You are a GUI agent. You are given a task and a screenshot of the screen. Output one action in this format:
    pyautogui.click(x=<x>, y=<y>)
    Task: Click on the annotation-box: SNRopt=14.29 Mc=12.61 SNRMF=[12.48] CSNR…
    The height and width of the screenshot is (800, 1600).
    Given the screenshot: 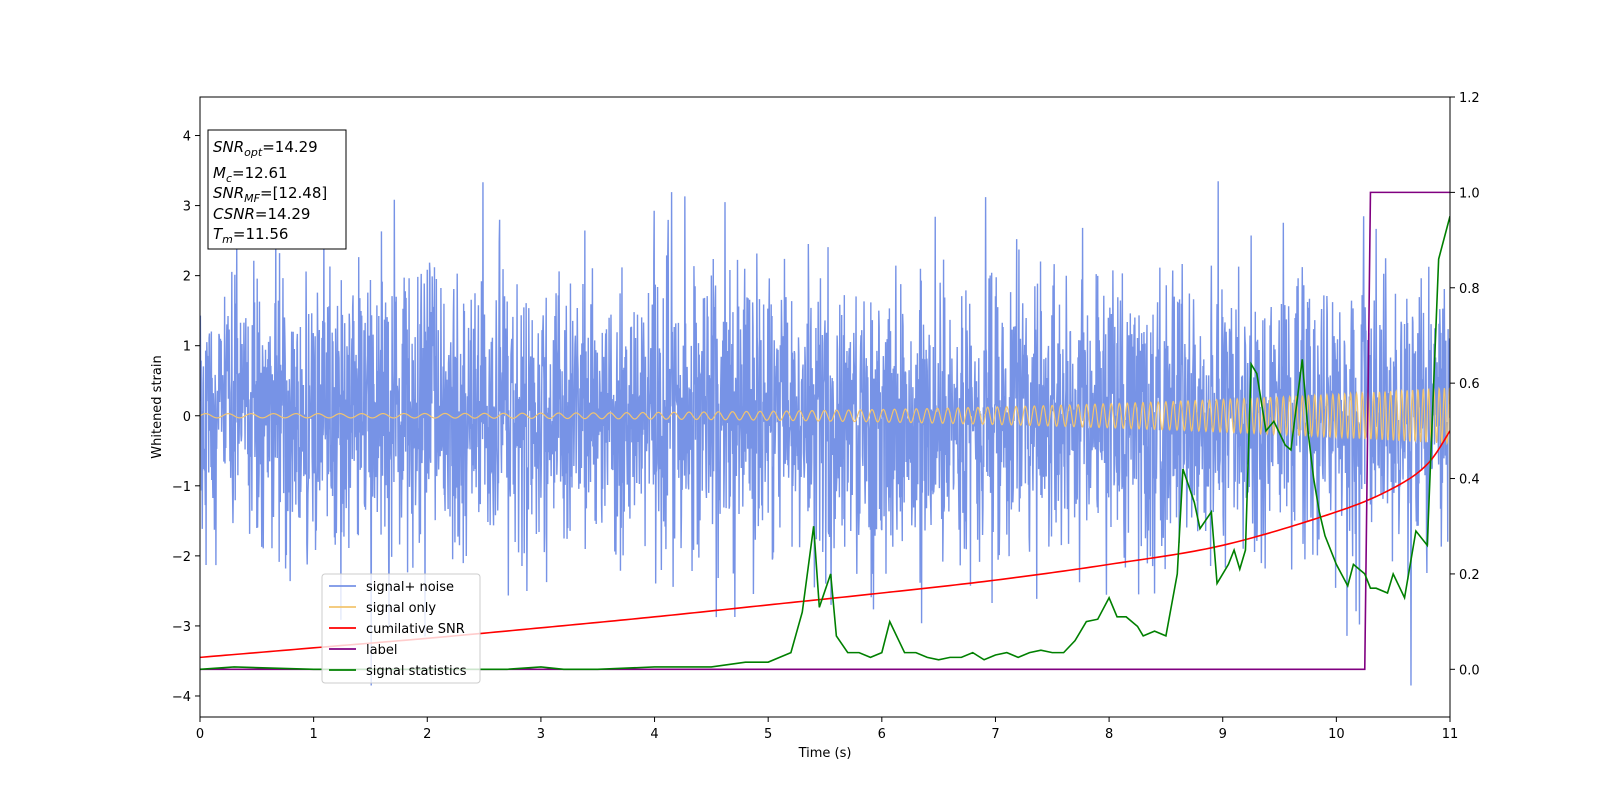 What is the action you would take?
    pyautogui.click(x=277, y=189)
    